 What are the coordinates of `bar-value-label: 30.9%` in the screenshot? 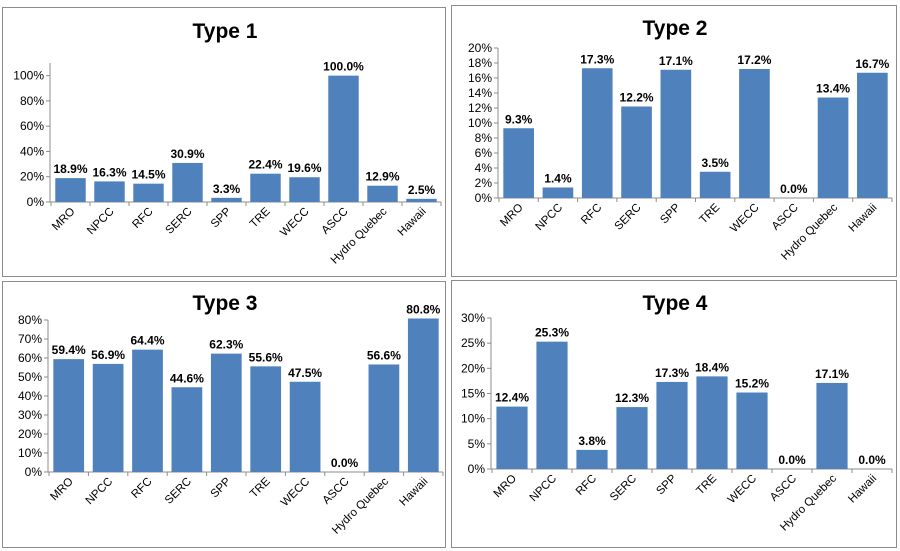 It's located at (187, 154).